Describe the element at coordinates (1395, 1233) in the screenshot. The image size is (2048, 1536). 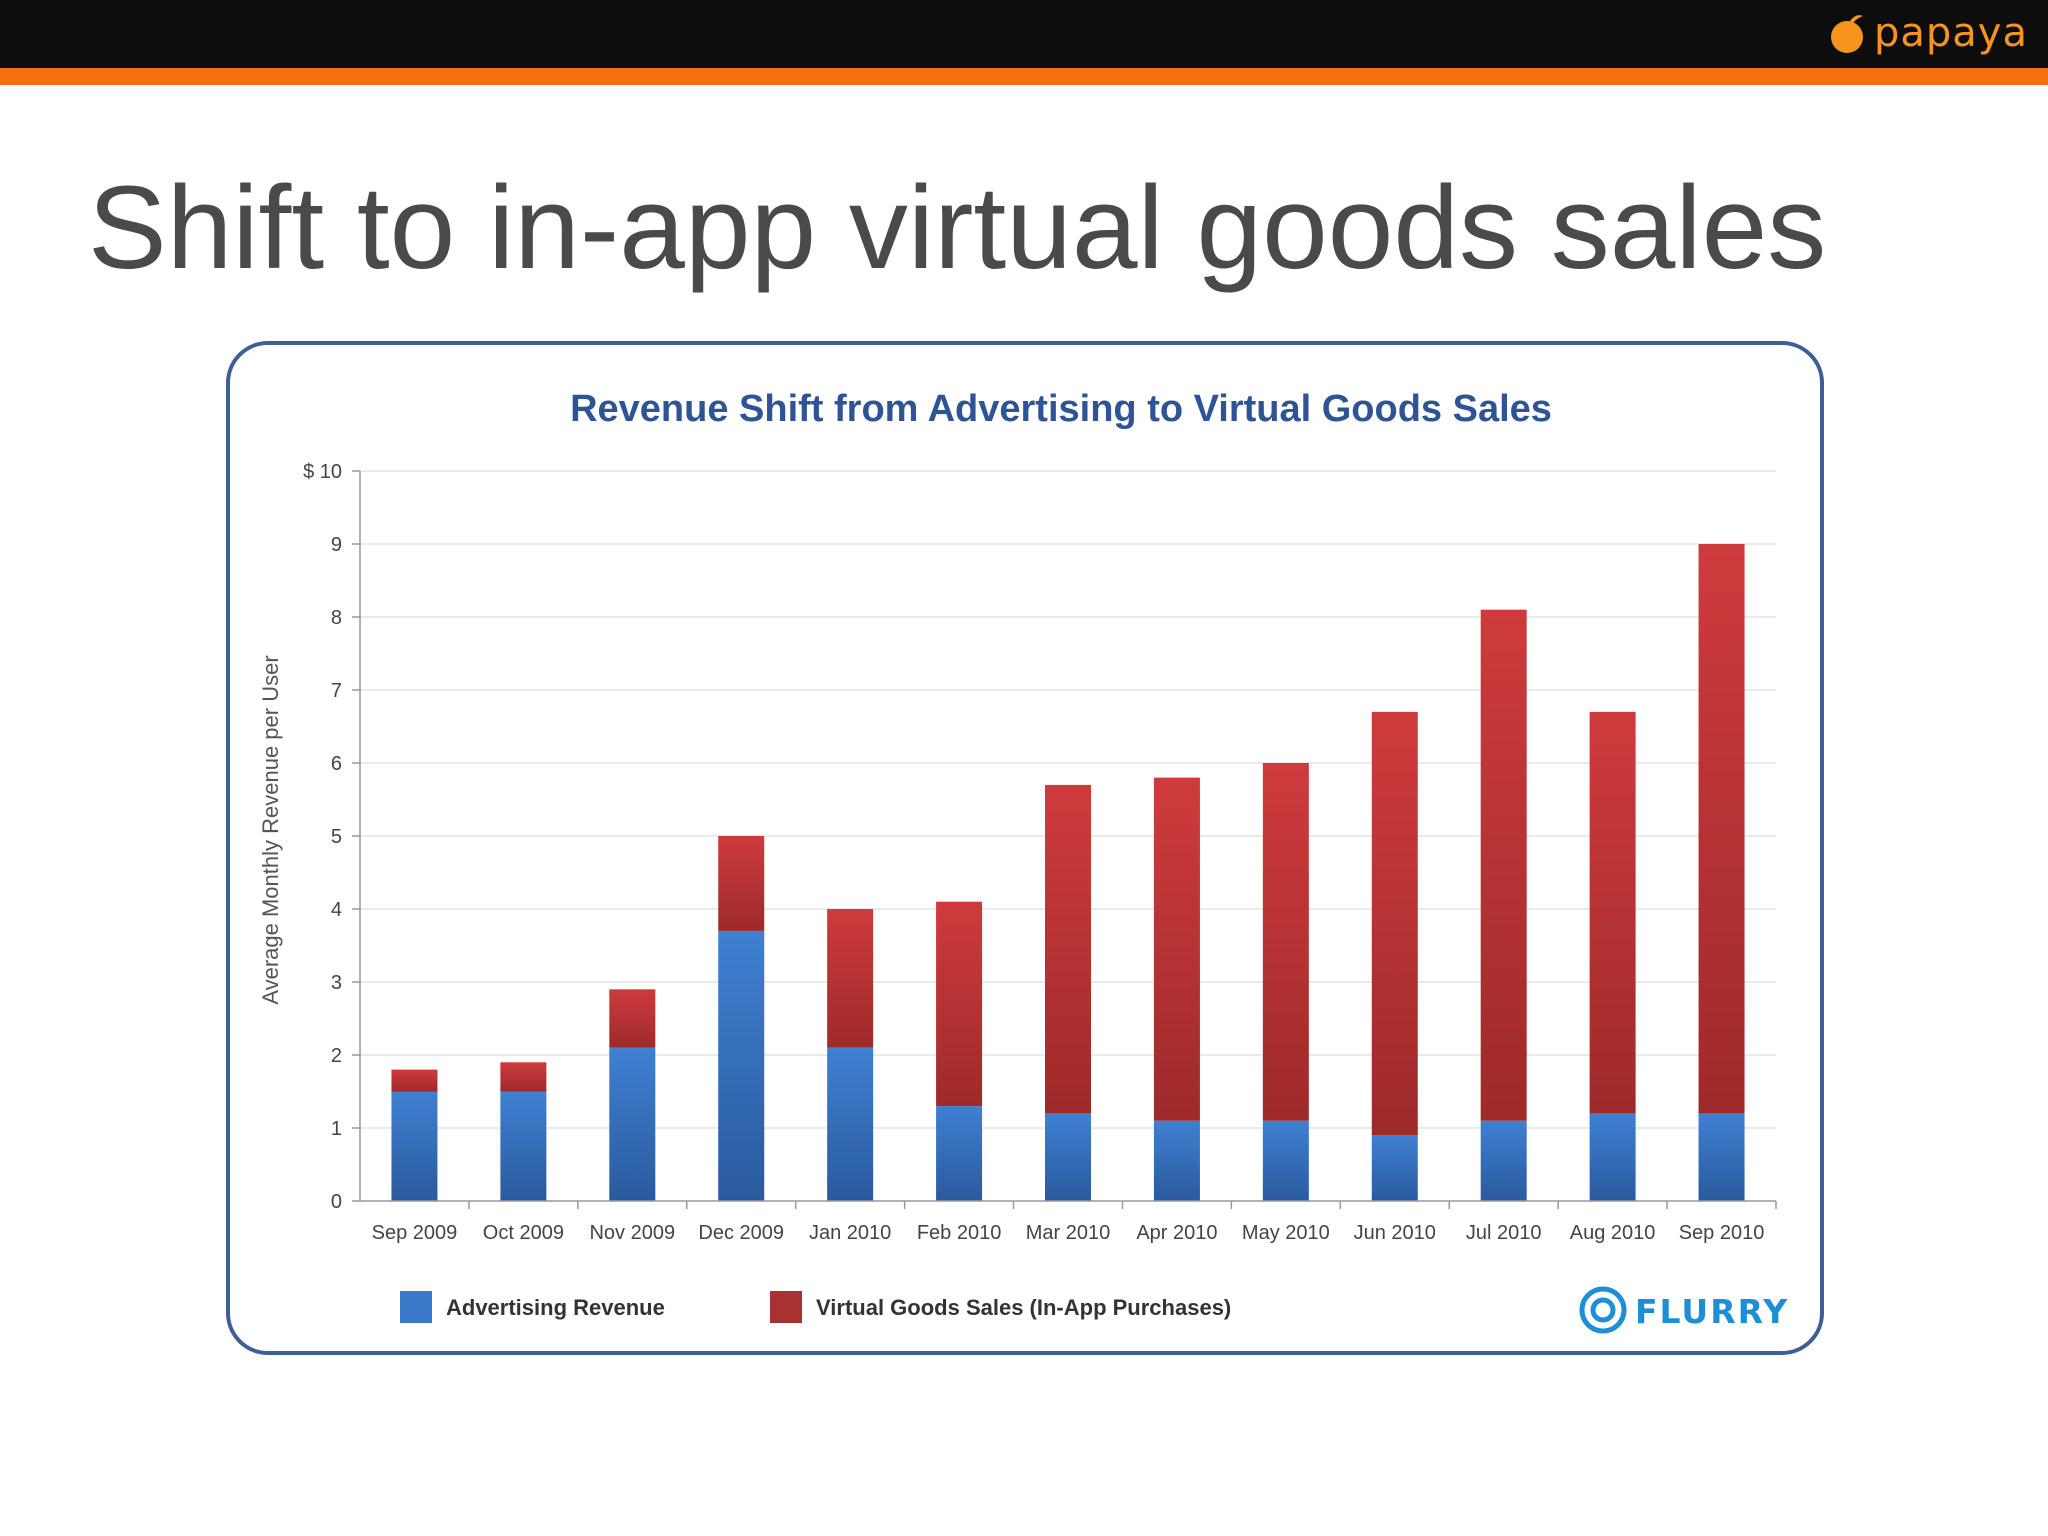
I see `x-tick-label: Jun 2010` at that location.